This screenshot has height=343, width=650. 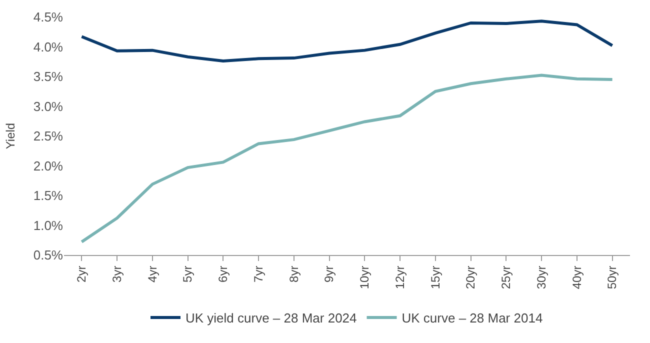 I want to click on y-tick-label: 4.5%, so click(x=48, y=17).